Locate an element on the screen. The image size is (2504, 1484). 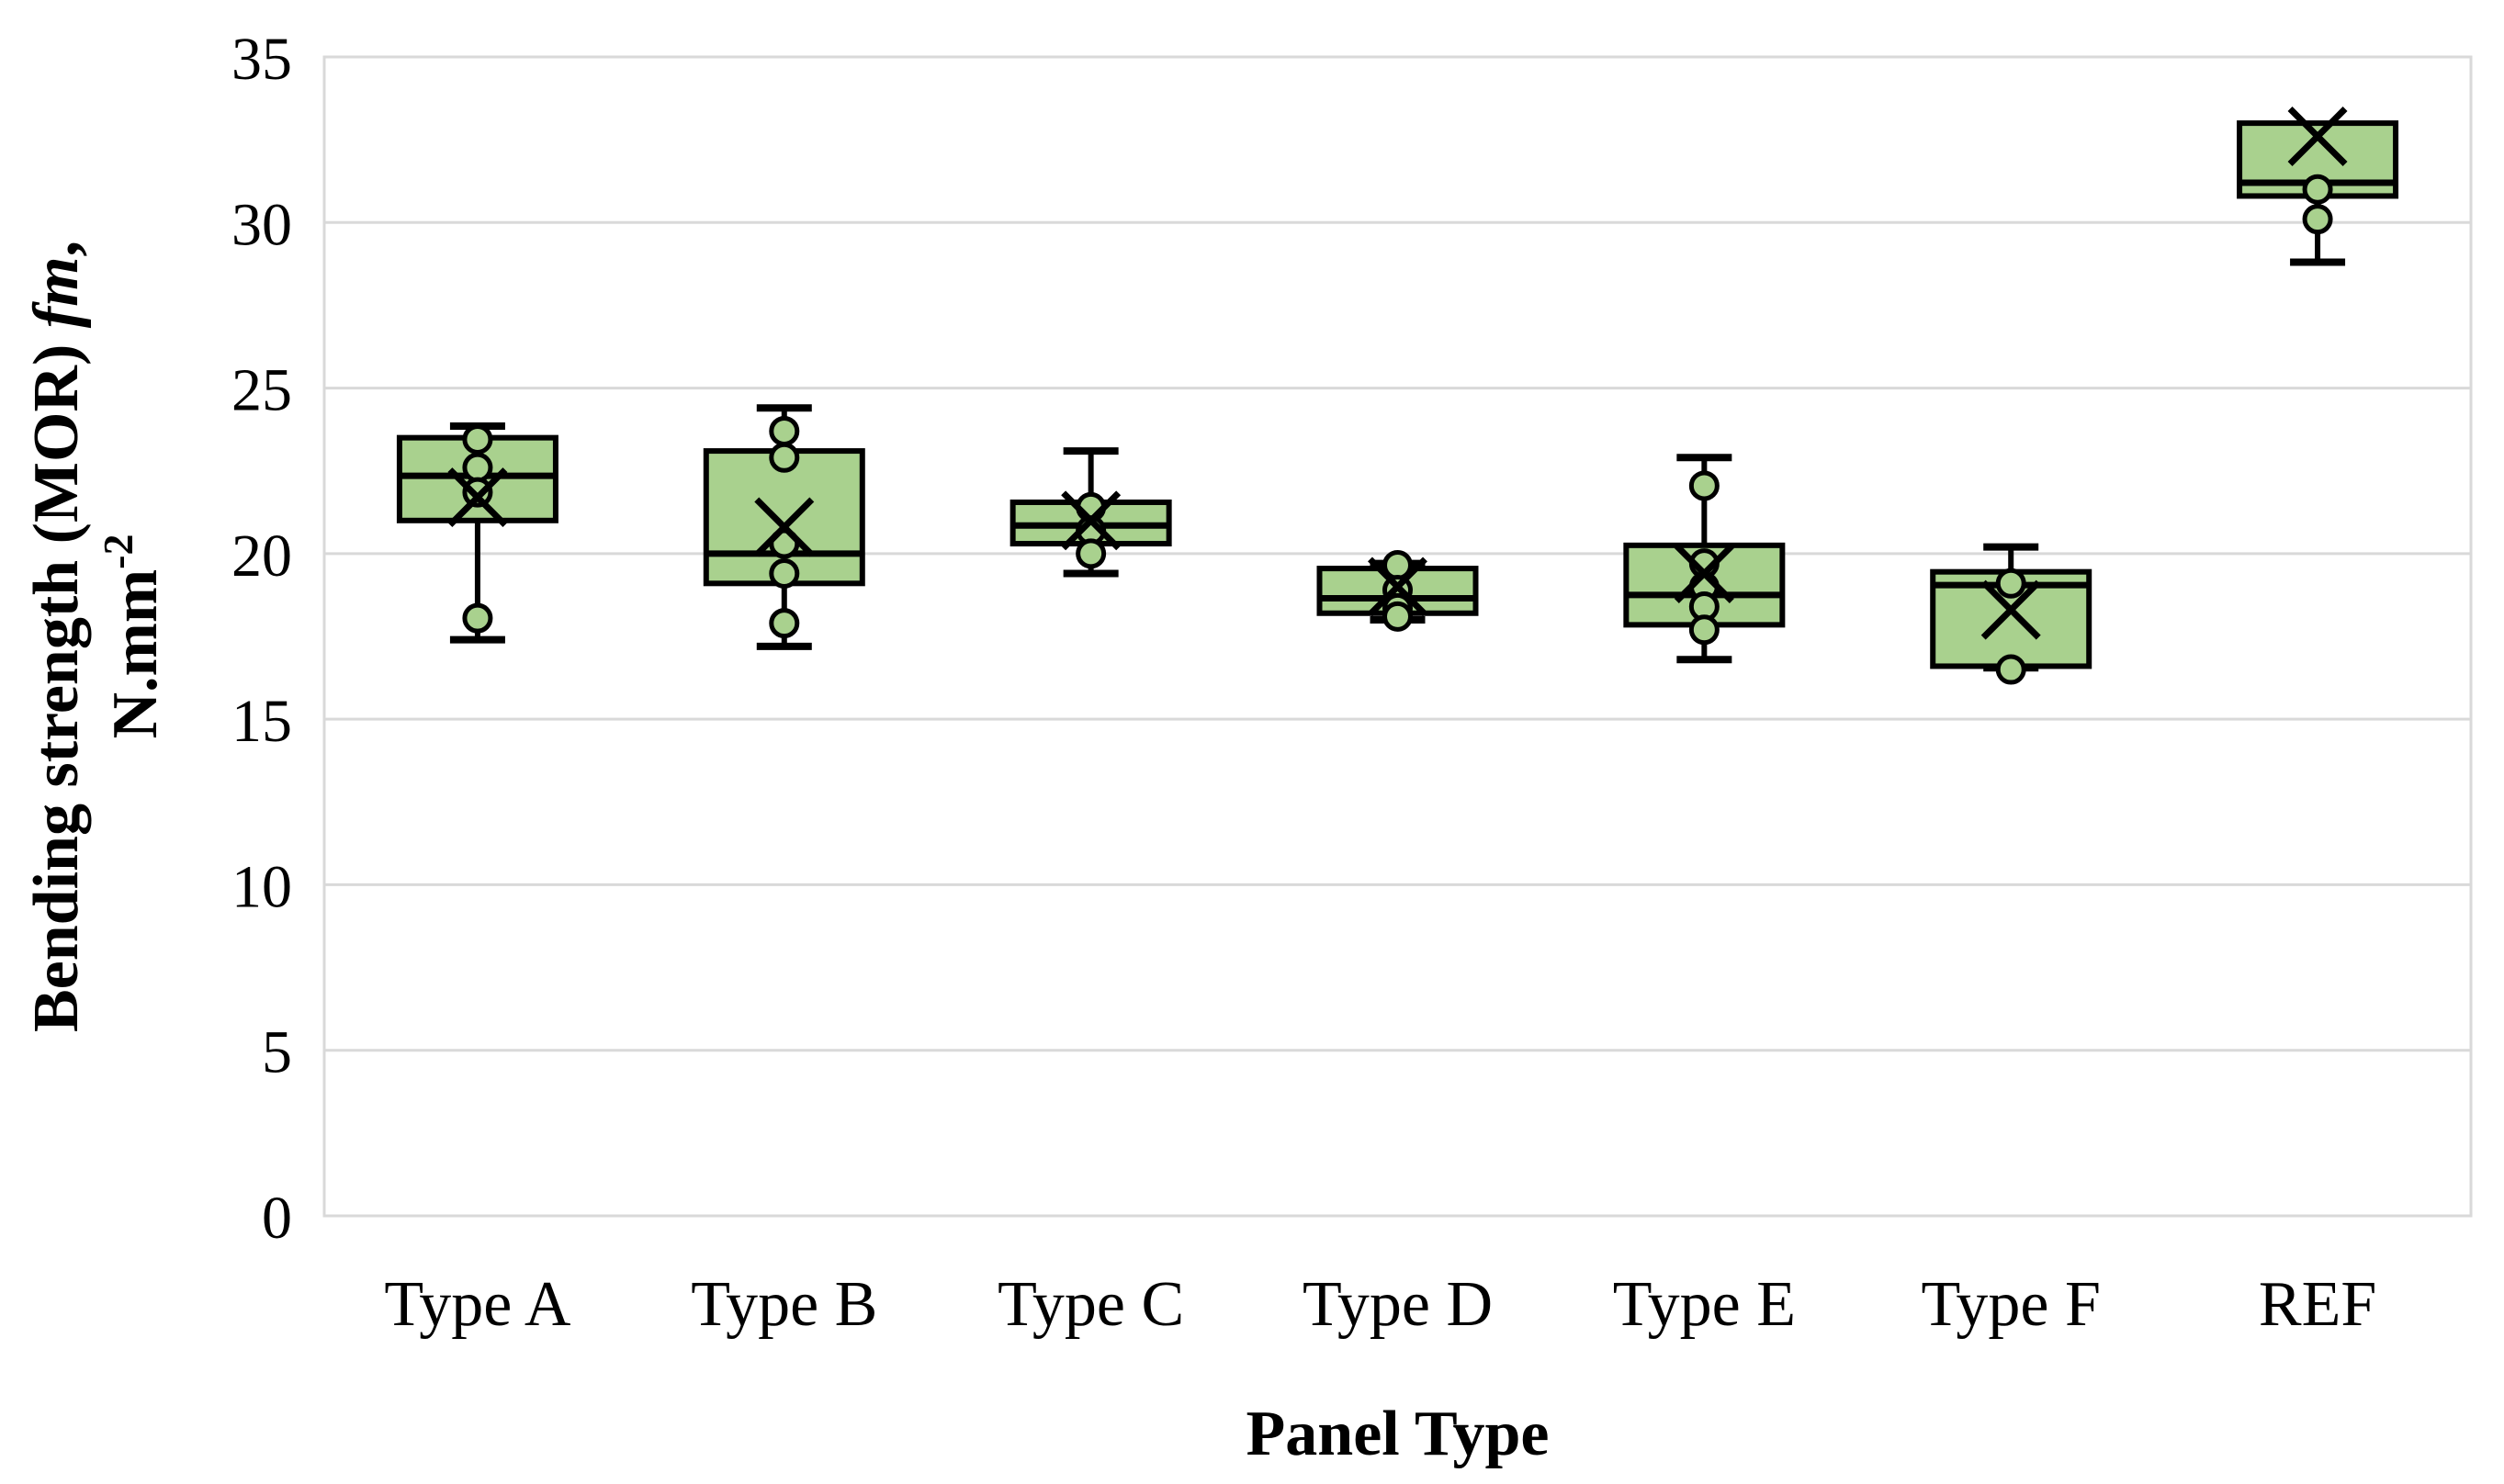
y-tick-label: 35 is located at coordinates (261, 59).